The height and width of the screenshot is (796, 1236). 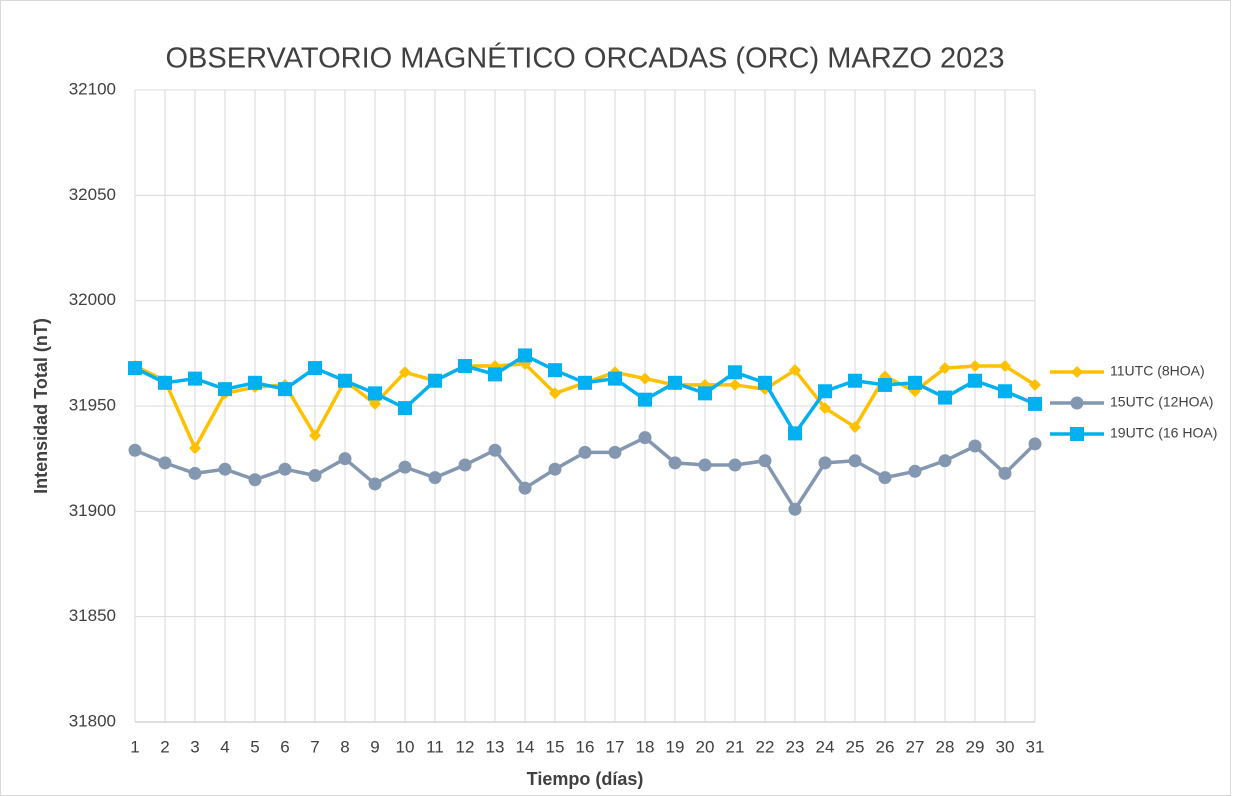 I want to click on x-tick-label: 28, so click(x=945, y=746).